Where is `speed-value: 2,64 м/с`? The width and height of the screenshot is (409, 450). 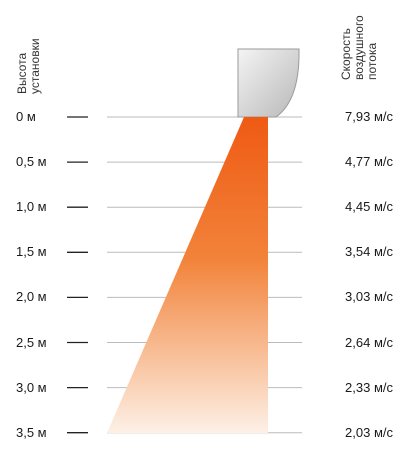 speed-value: 2,64 м/с is located at coordinates (369, 342).